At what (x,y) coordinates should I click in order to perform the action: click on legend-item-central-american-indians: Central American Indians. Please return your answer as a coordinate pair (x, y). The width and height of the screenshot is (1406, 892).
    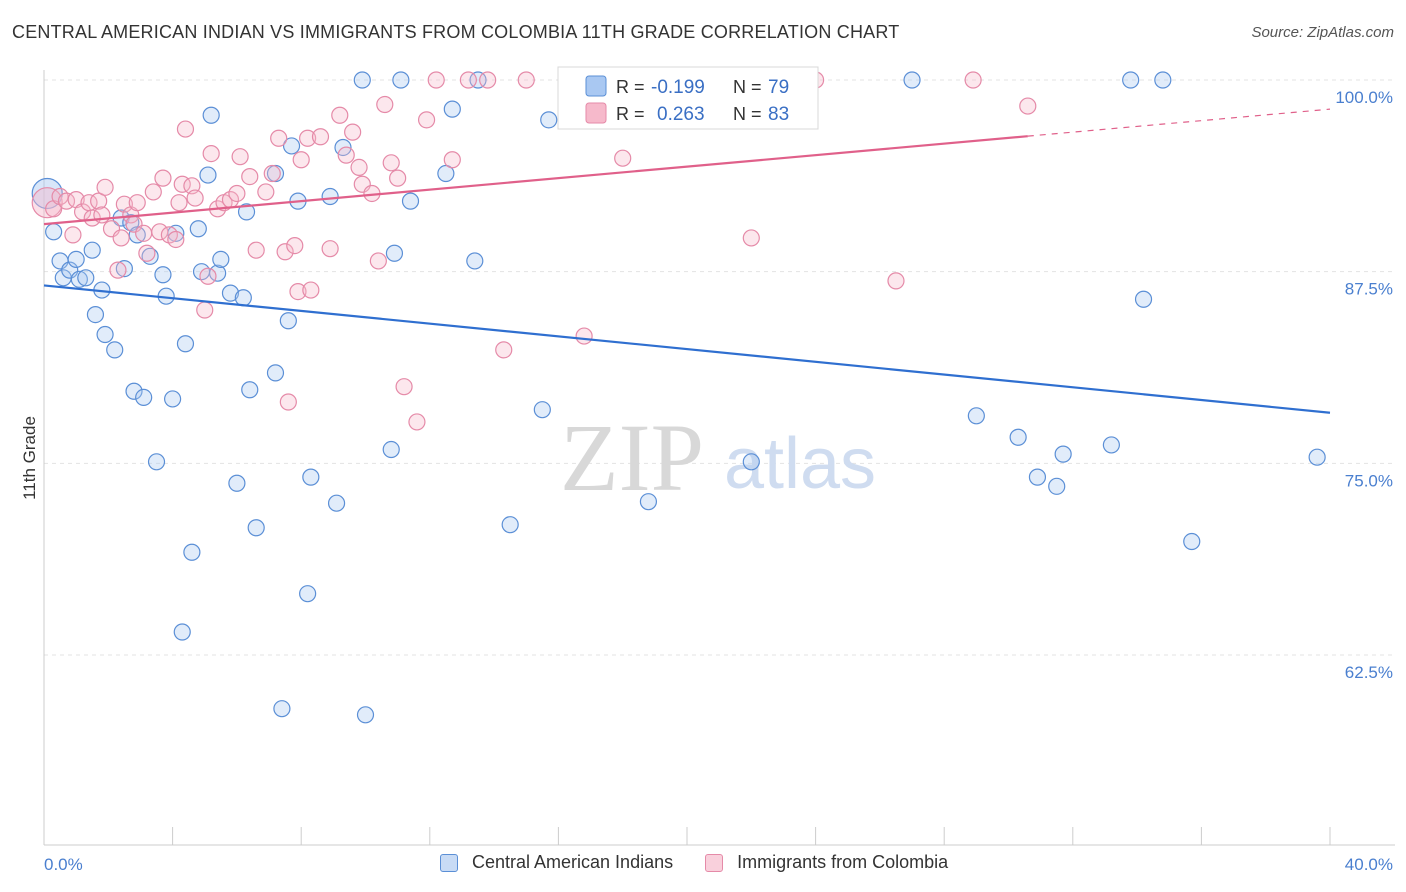
    Looking at the image, I should click on (556, 862).